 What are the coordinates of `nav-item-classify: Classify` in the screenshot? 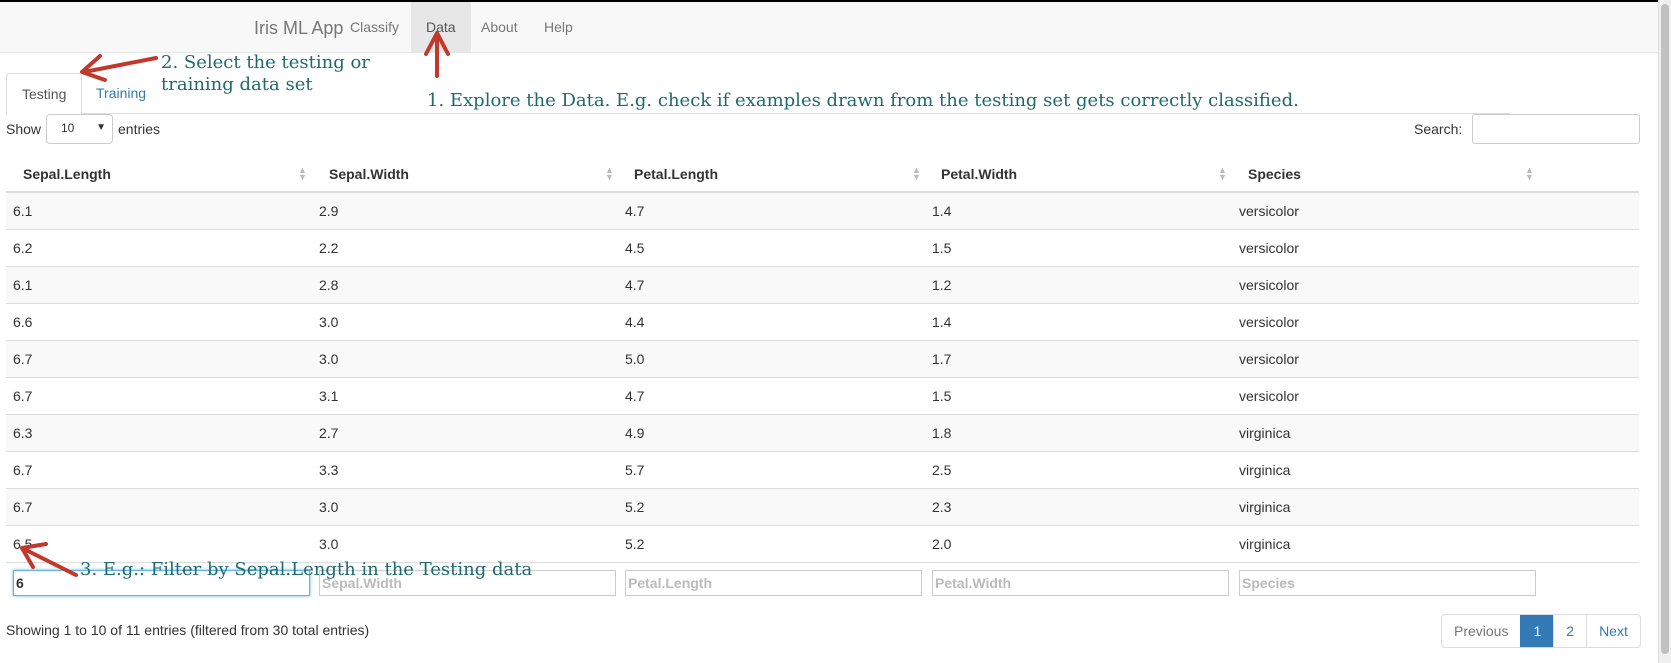 It's located at (375, 27).